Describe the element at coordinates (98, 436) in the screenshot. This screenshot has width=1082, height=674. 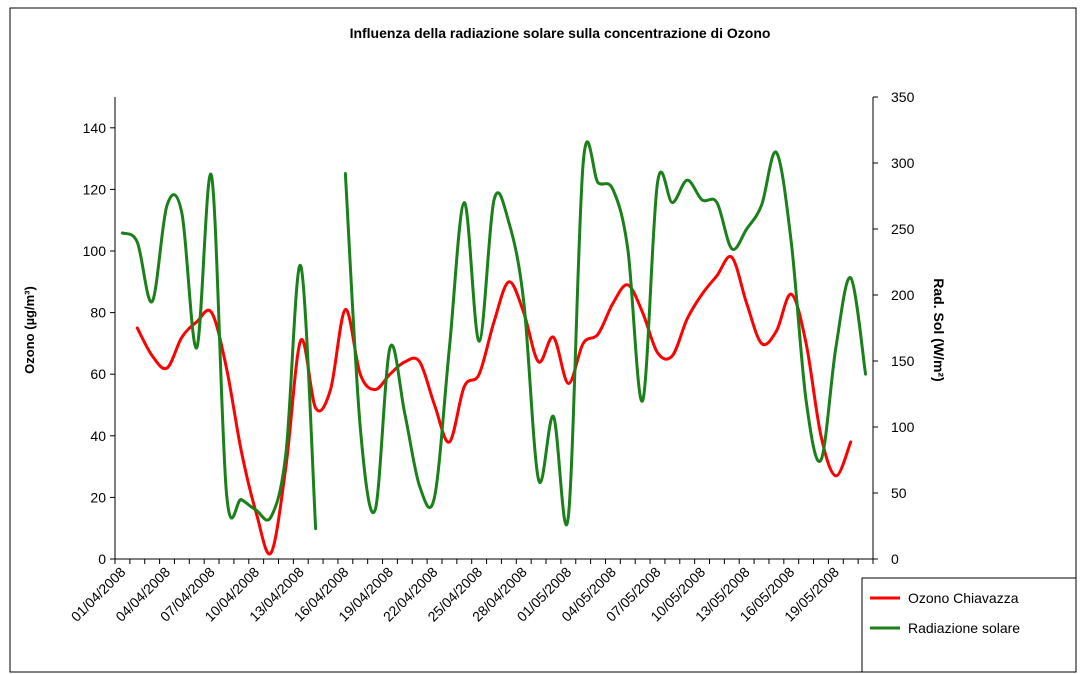
I see `y-tick-label: 40` at that location.